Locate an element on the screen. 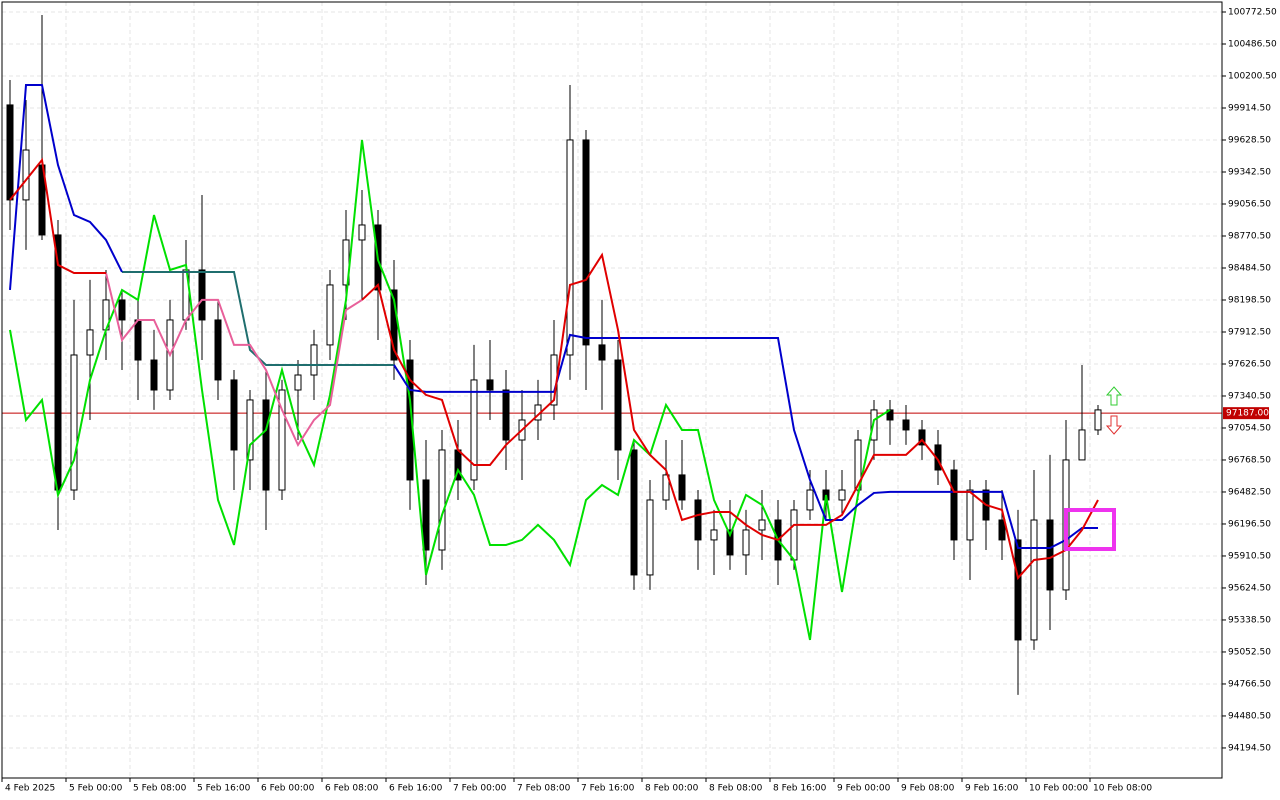  x-tick-label: 9 Feb 16:00 is located at coordinates (992, 789).